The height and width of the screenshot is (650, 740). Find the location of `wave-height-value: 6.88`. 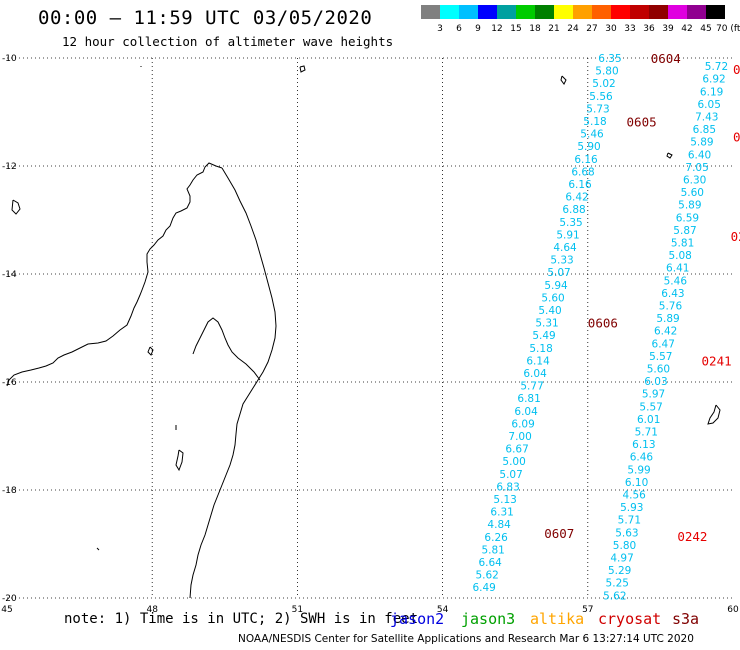

wave-height-value: 6.88 is located at coordinates (573, 210).